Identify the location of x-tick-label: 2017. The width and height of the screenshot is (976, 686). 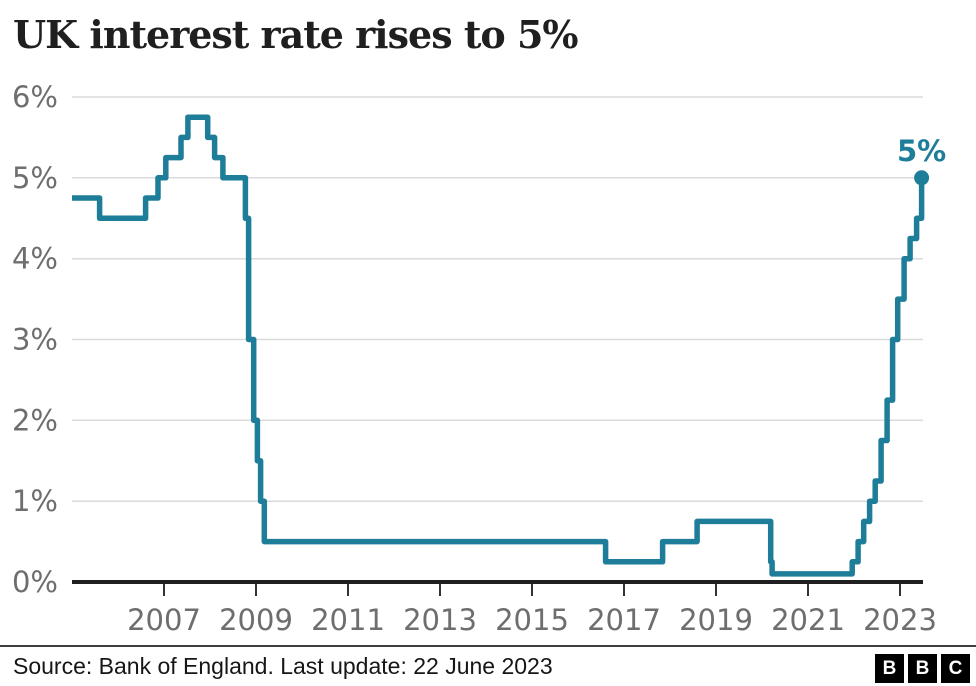
(624, 620).